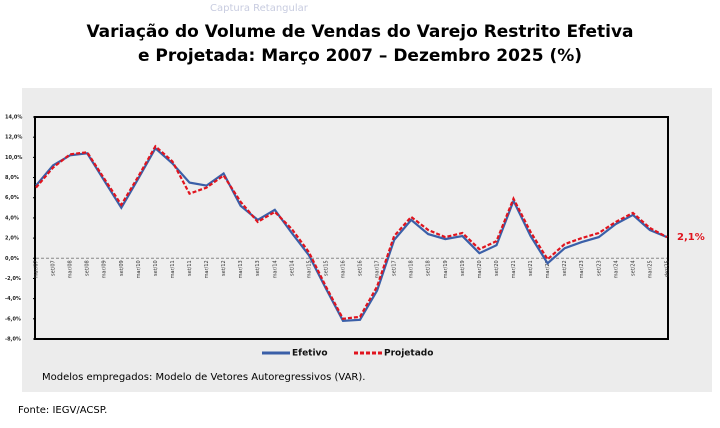  What do you see at coordinates (13, 299) in the screenshot?
I see `y-tick-label: -4,0%` at bounding box center [13, 299].